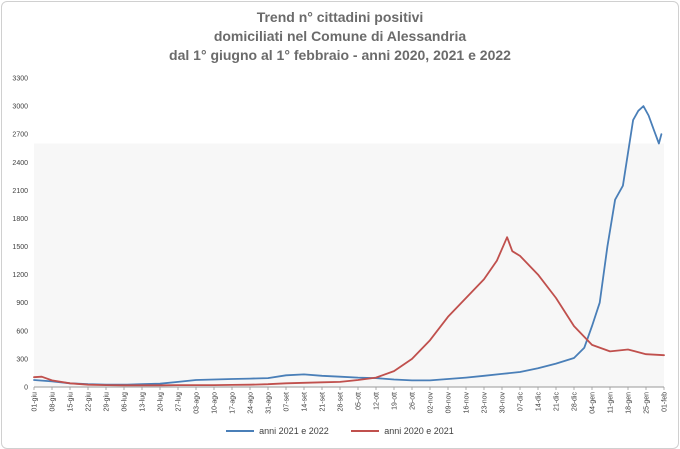  I want to click on x-tick-label: 01-giu, so click(35, 402).